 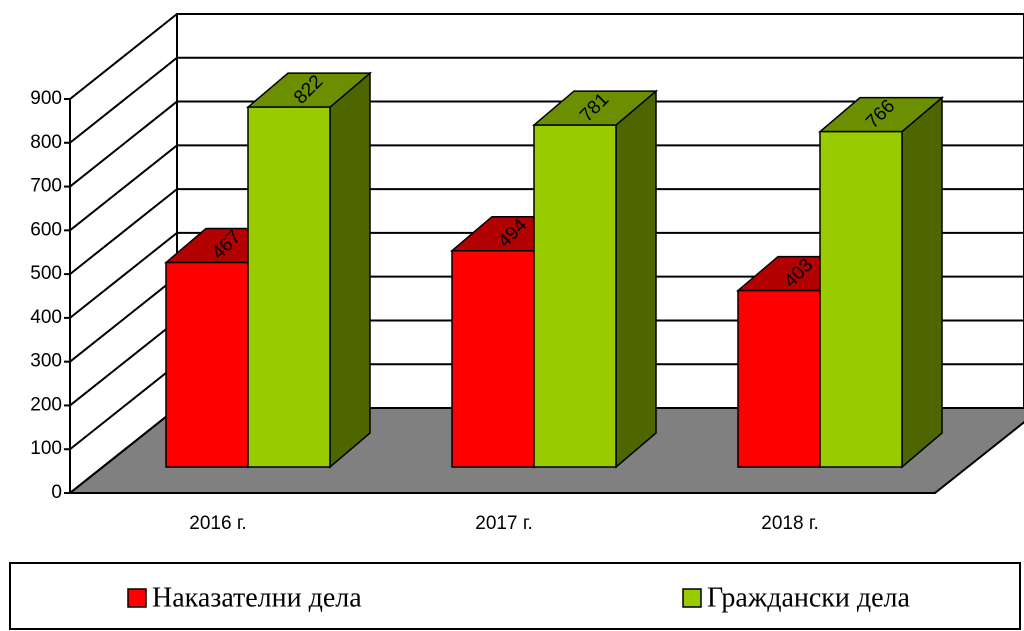 I want to click on y-tick-label: 900, so click(x=46, y=98).